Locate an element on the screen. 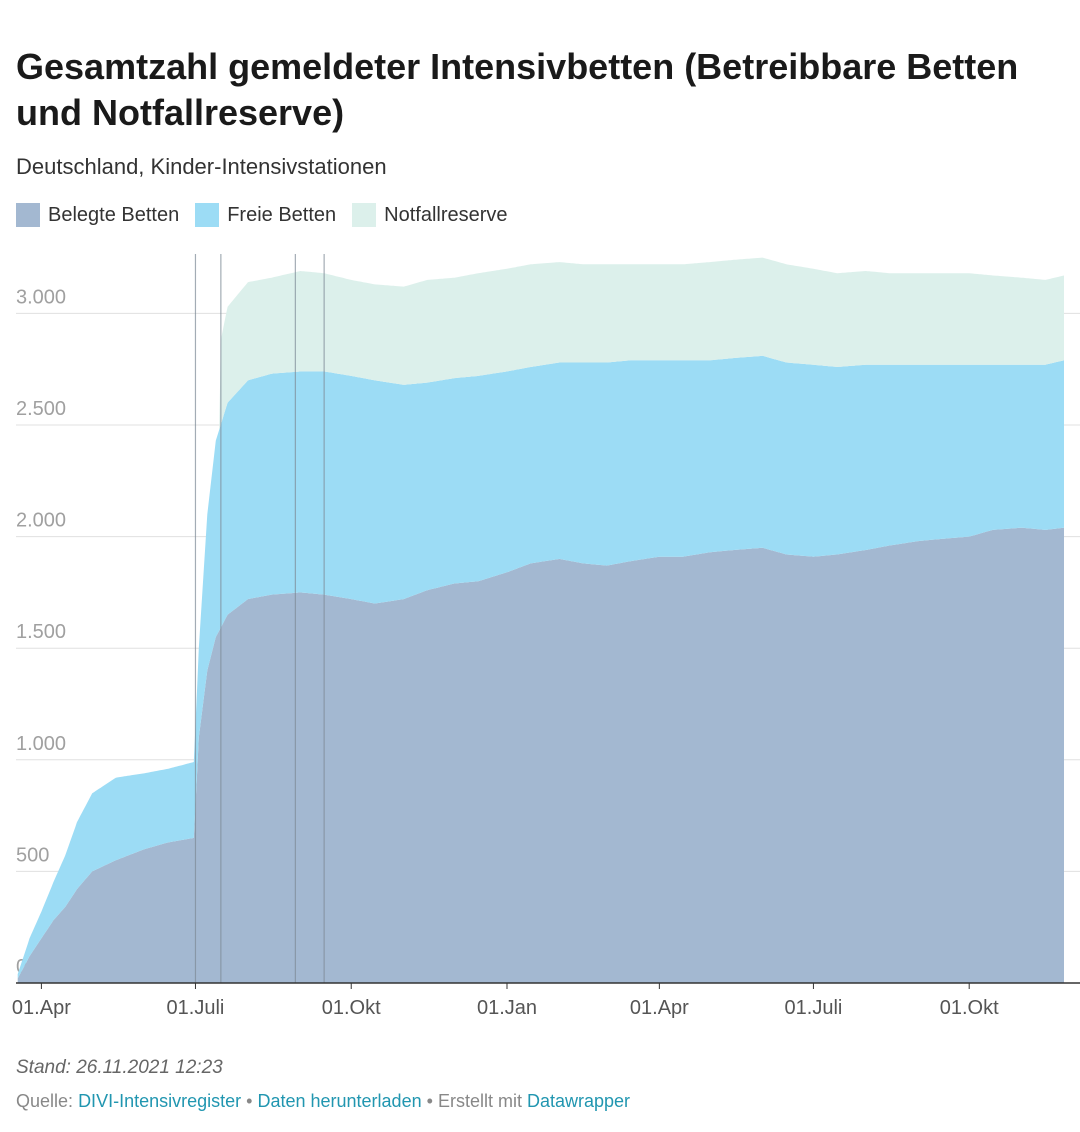 This screenshot has width=1080, height=1132. datawrapper-link: Datawrapper is located at coordinates (578, 1101).